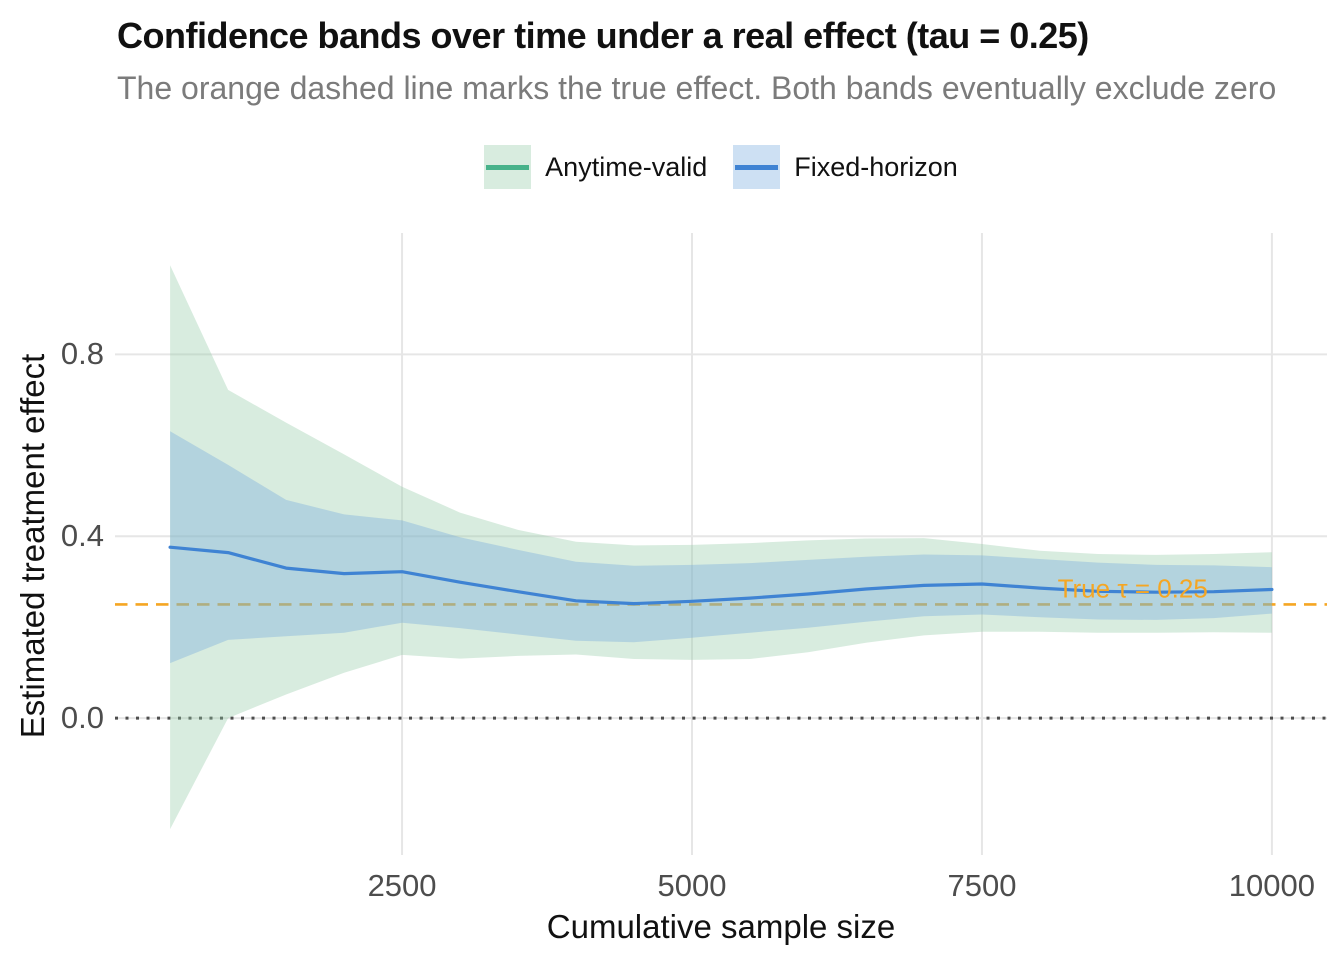 This screenshot has height=960, width=1344. What do you see at coordinates (626, 166) in the screenshot?
I see `legend-label-anytime-valid: Anytime-valid` at bounding box center [626, 166].